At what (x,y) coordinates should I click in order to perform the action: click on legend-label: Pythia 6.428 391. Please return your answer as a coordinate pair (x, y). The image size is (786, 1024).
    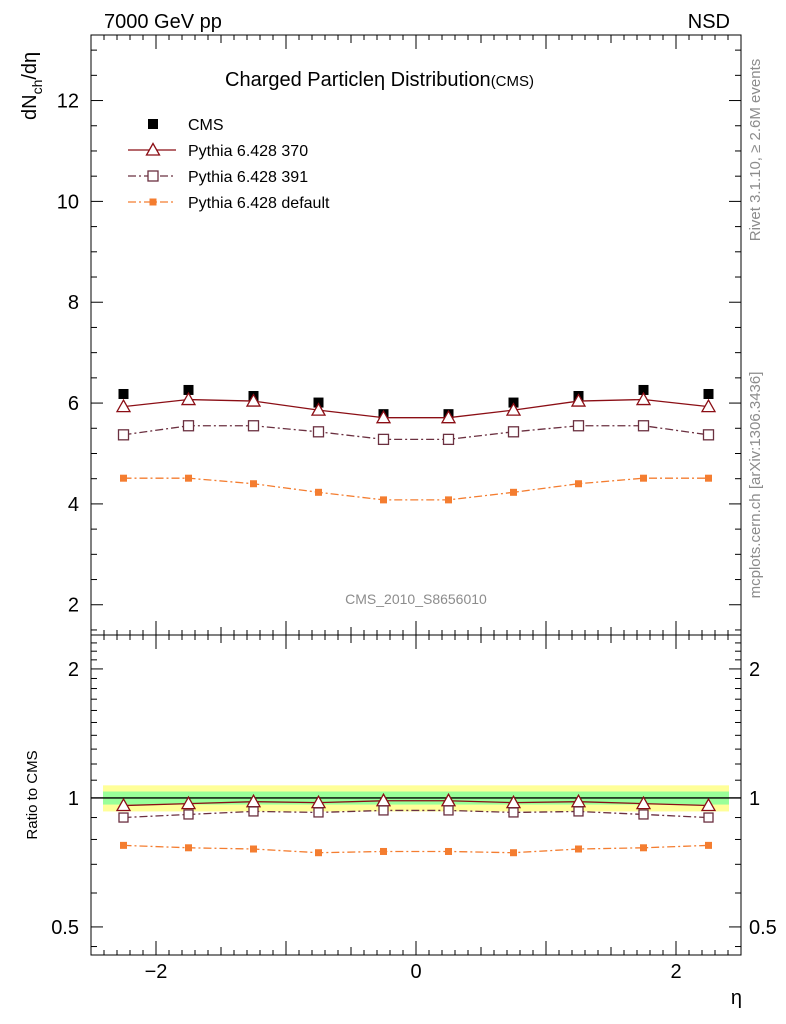
    Looking at the image, I should click on (248, 177).